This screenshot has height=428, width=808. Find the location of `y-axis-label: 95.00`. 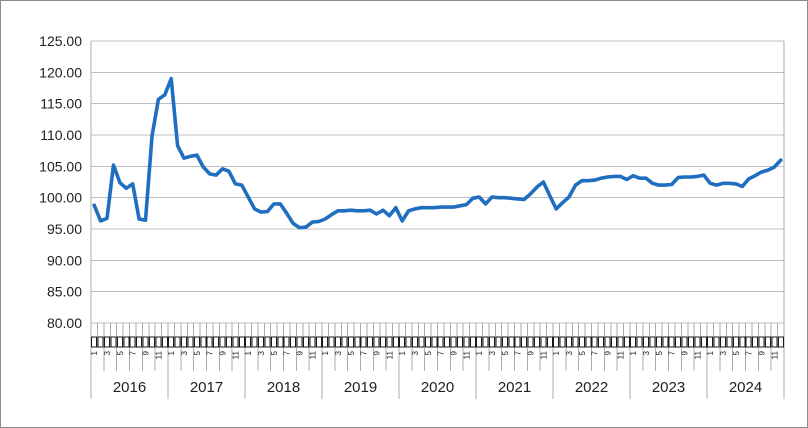

y-axis-label: 95.00 is located at coordinates (64, 229).